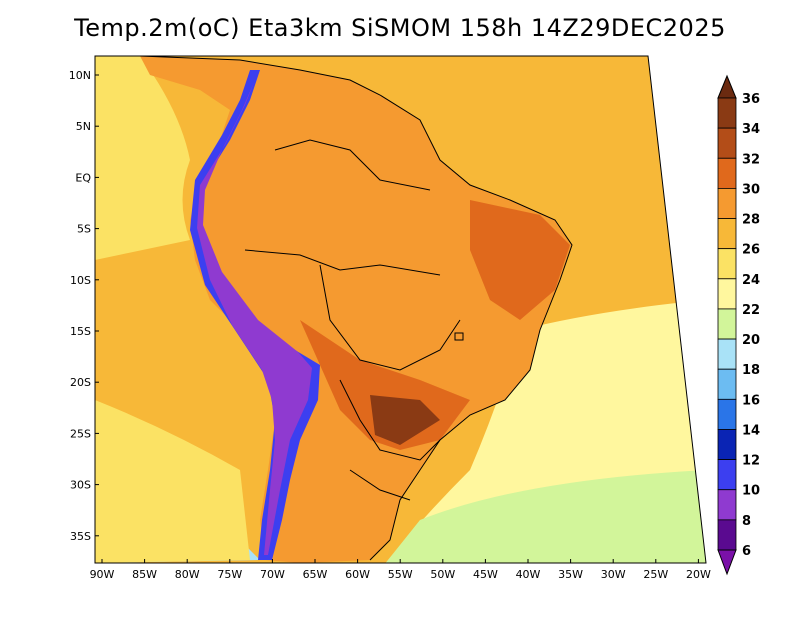  Describe the element at coordinates (144, 574) in the screenshot. I see `lon-label: 85W` at that location.